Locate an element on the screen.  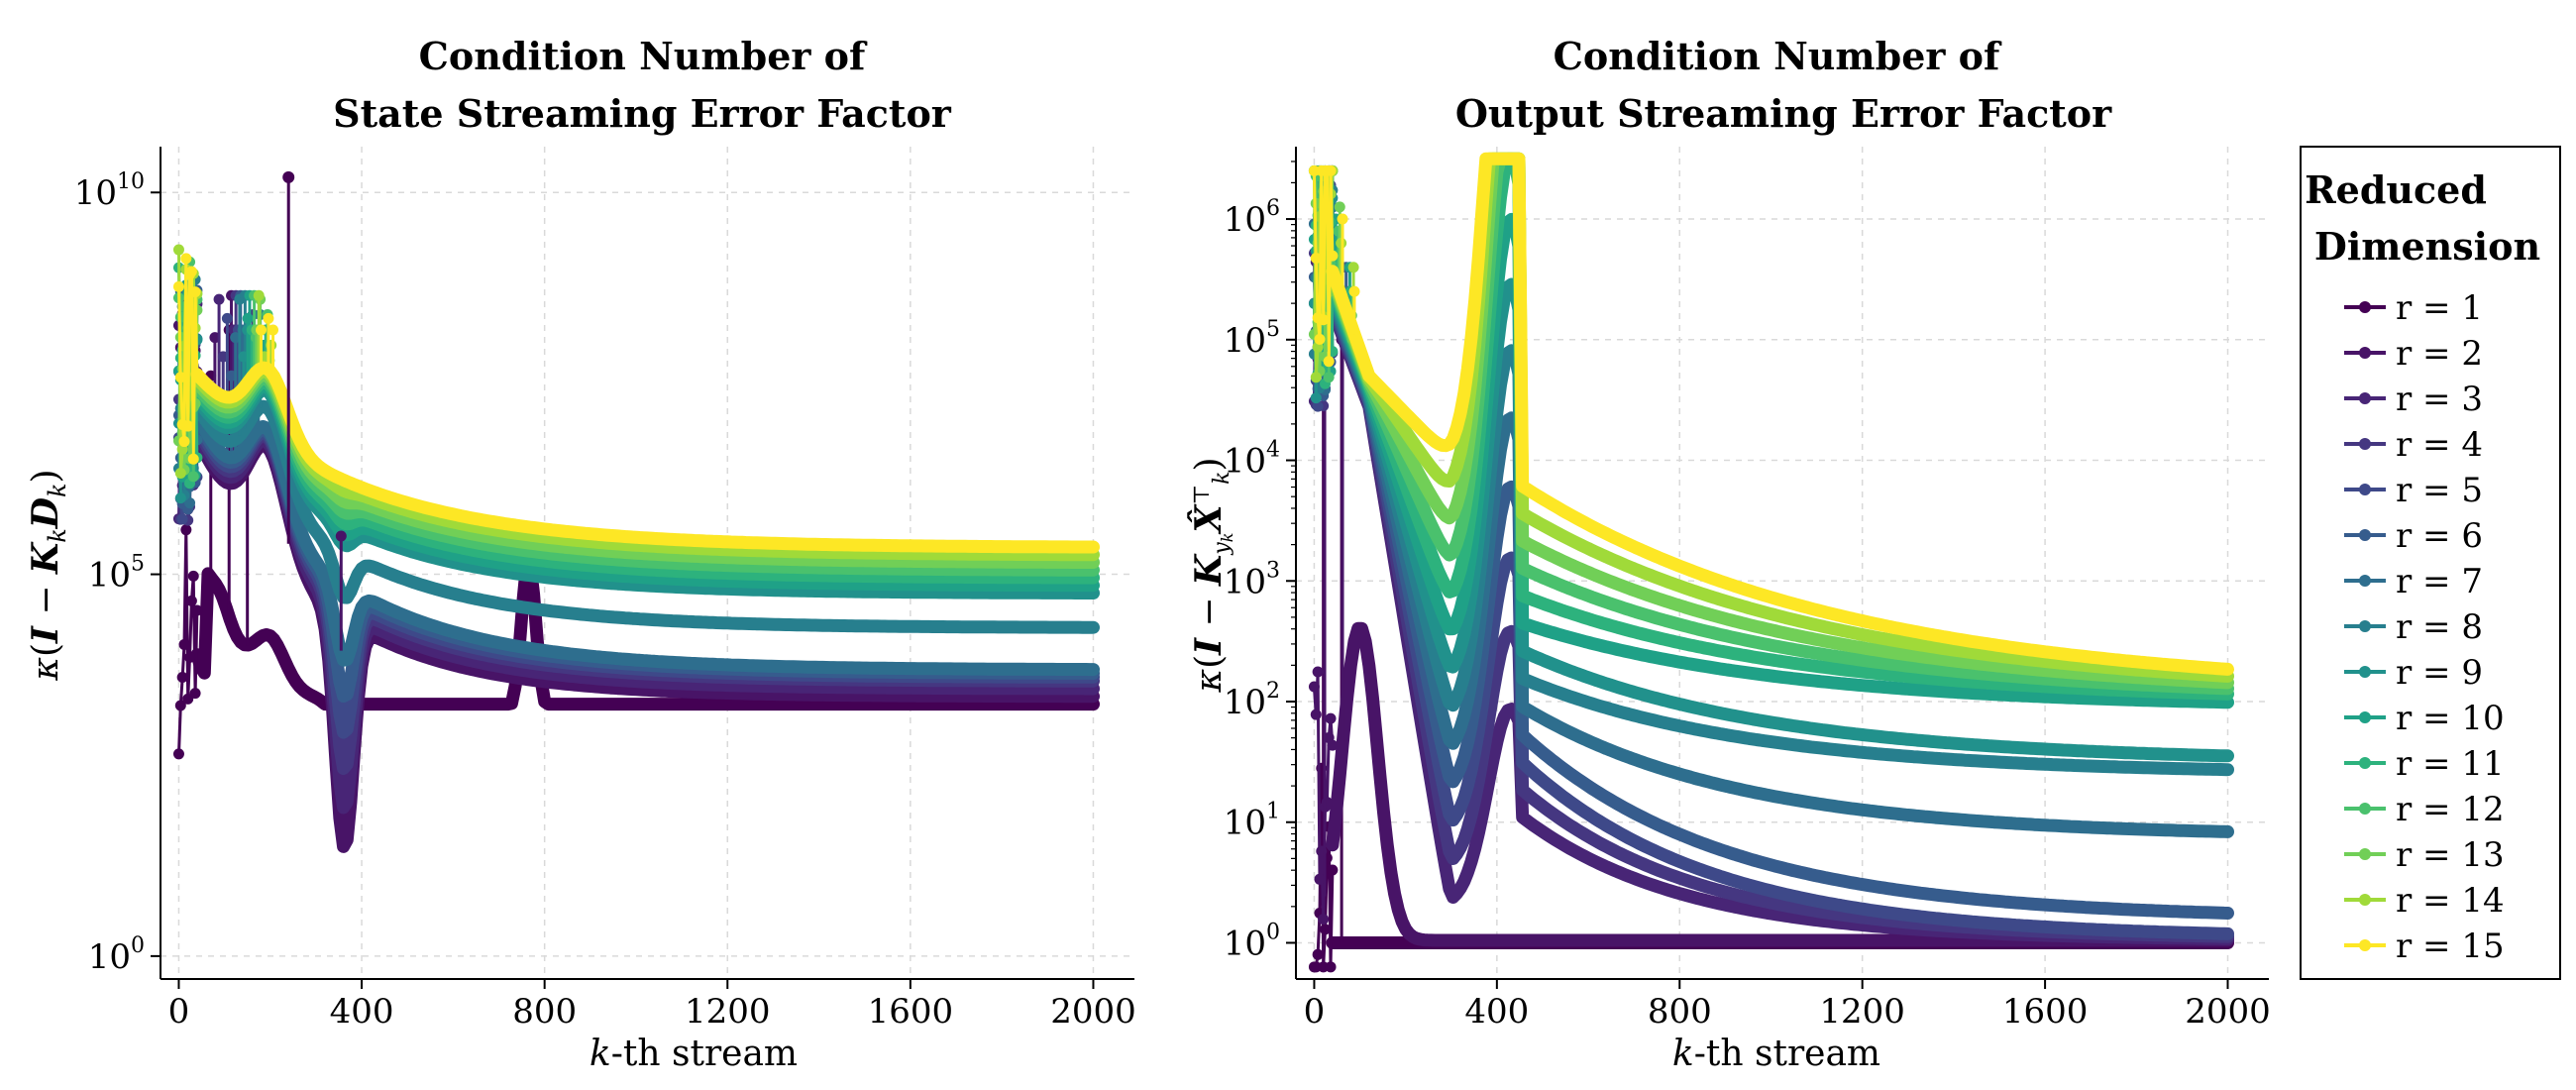
legend-title-line2: Dimension is located at coordinates (2427, 246).